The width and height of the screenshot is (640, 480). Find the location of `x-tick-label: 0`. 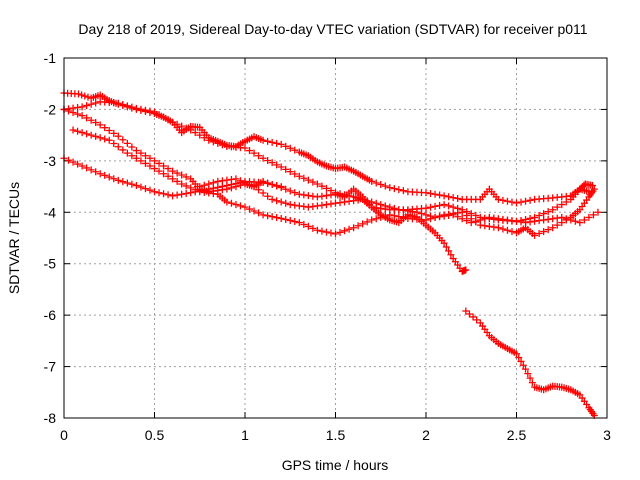

x-tick-label: 0 is located at coordinates (64, 435).